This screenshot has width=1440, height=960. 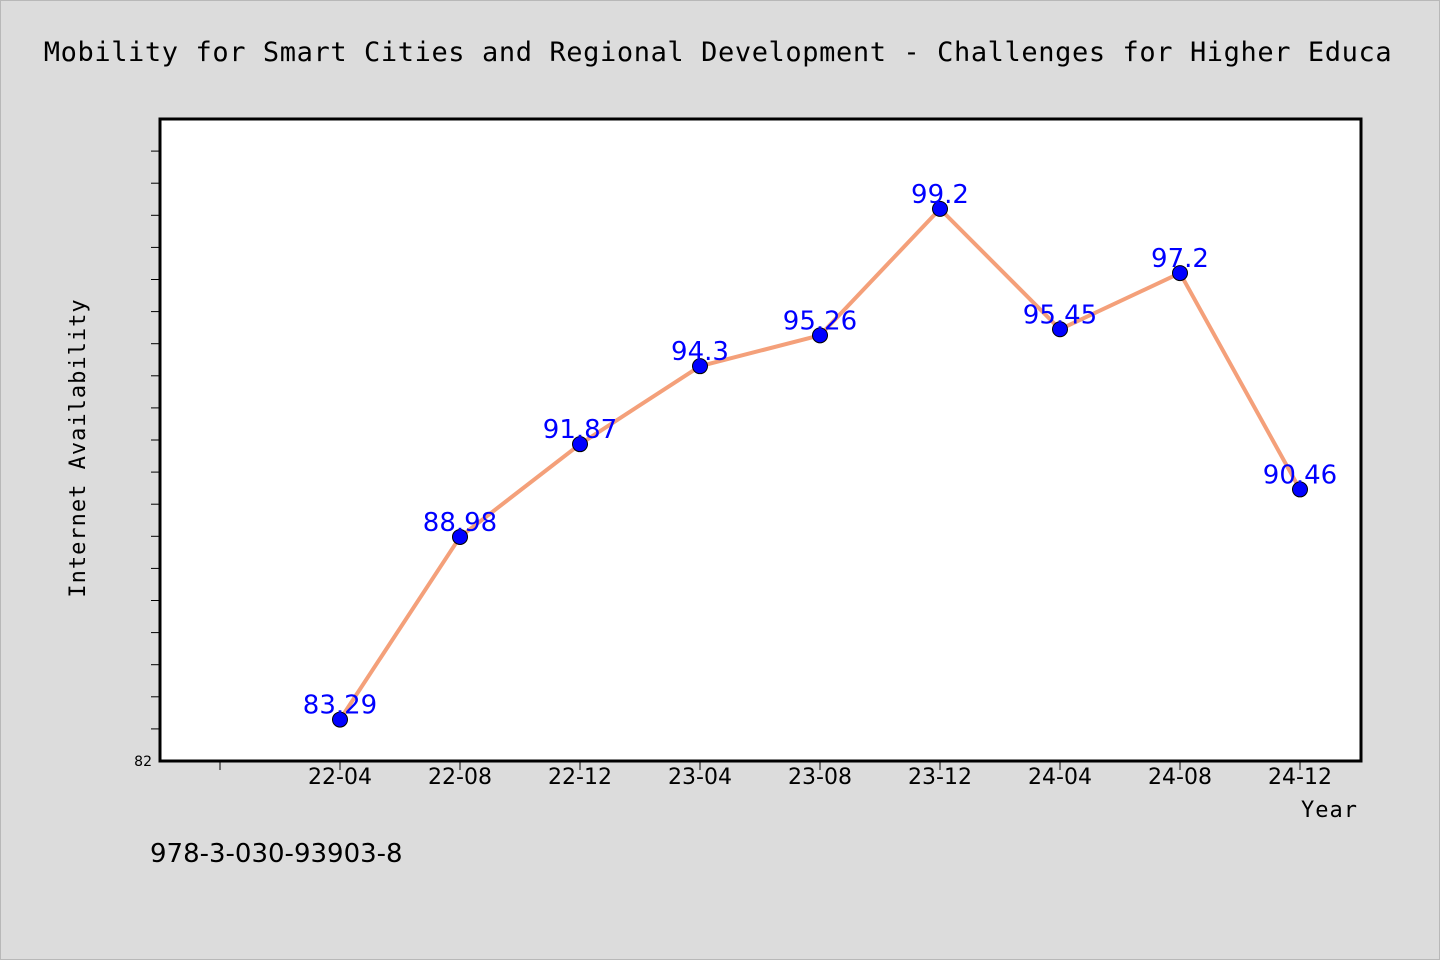 I want to click on data-label: 95.45, so click(x=1060, y=315).